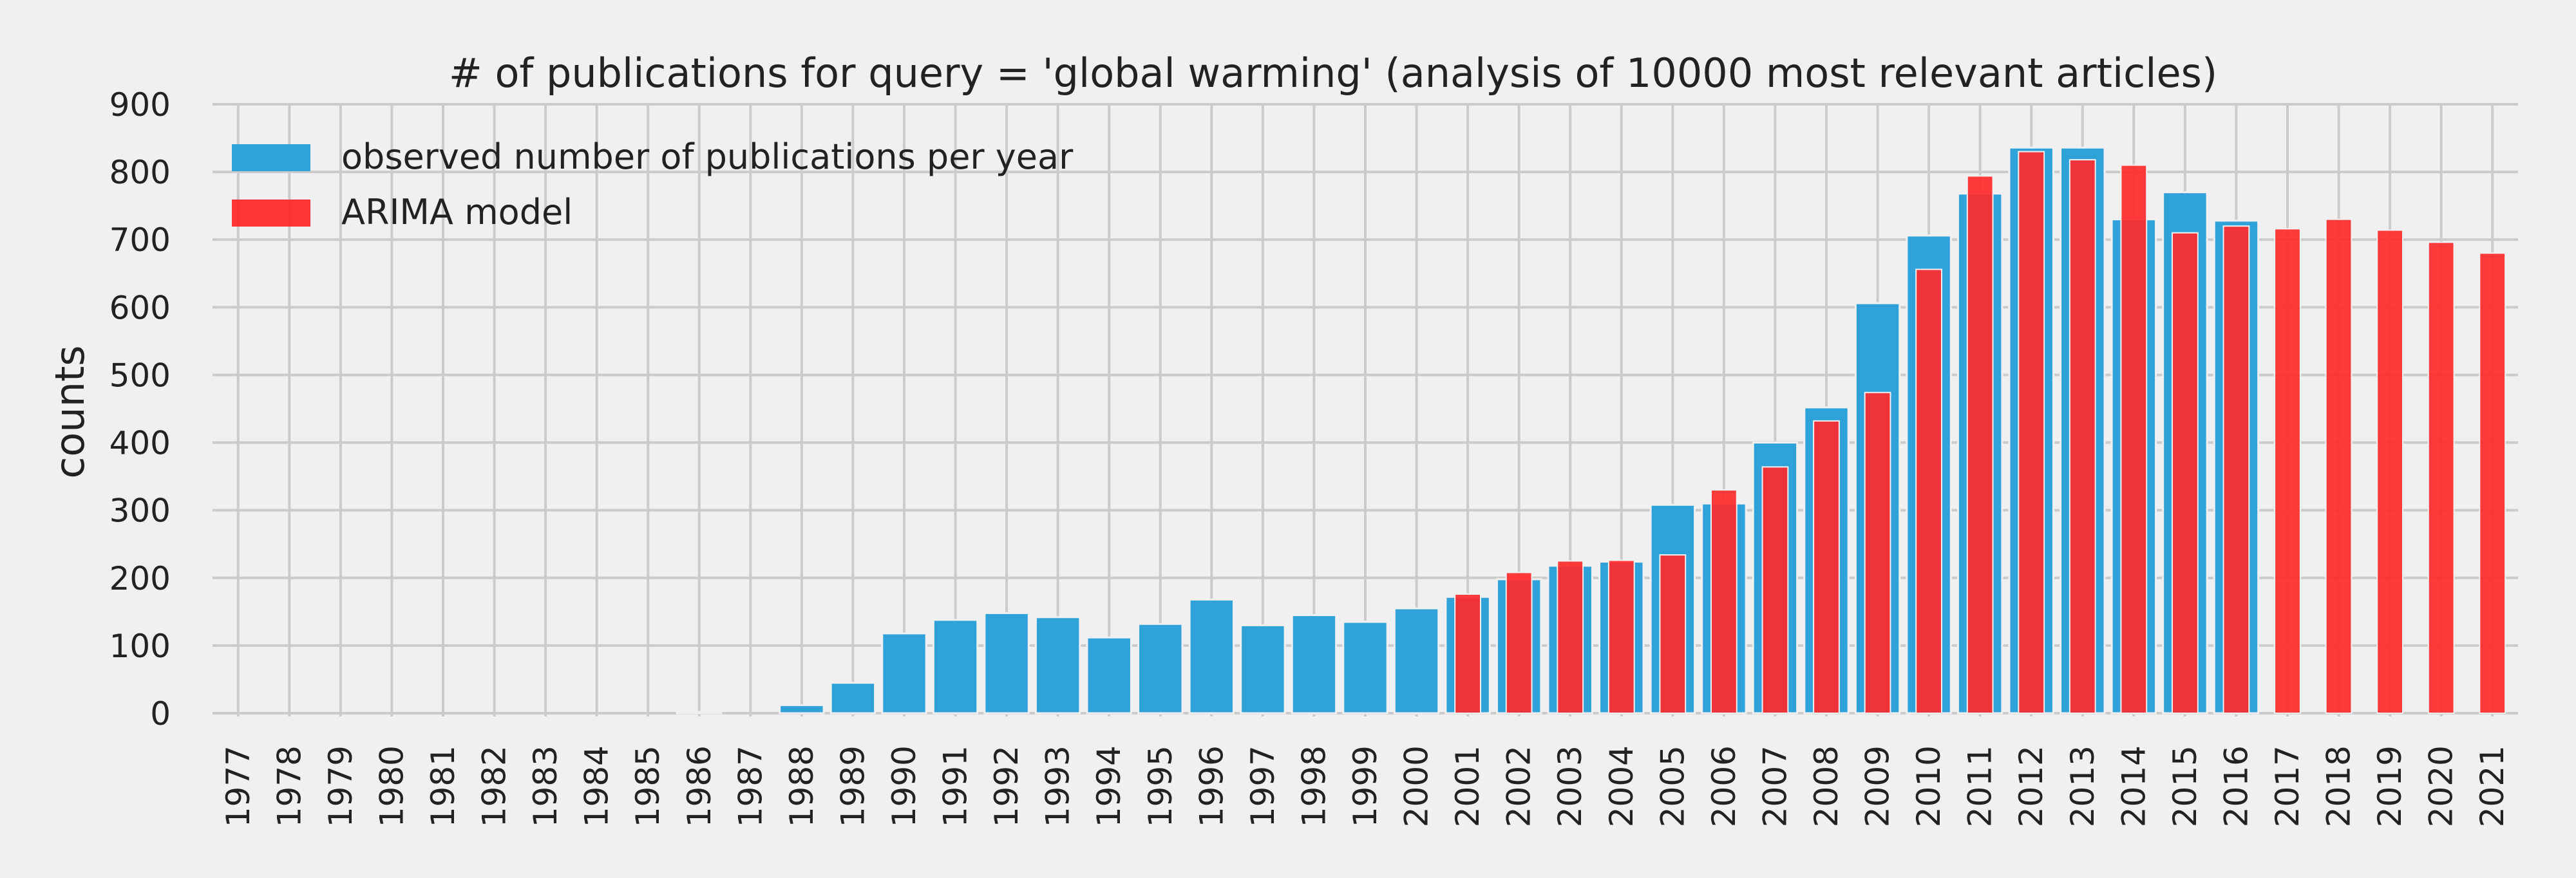 The image size is (2576, 878). Describe the element at coordinates (2031, 786) in the screenshot. I see `x-tick-label: 2012` at that location.